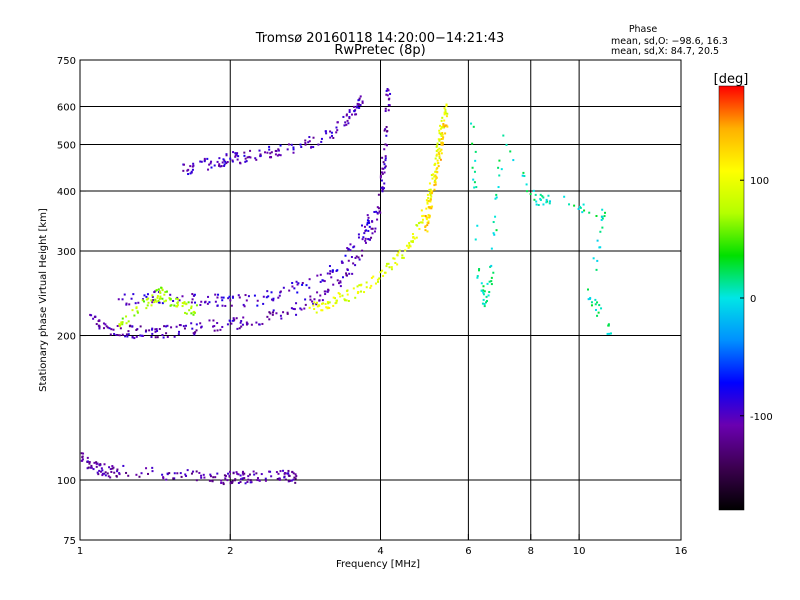 This screenshot has width=800, height=600. What do you see at coordinates (761, 417) in the screenshot?
I see `colorbar-tick-label: -100` at bounding box center [761, 417].